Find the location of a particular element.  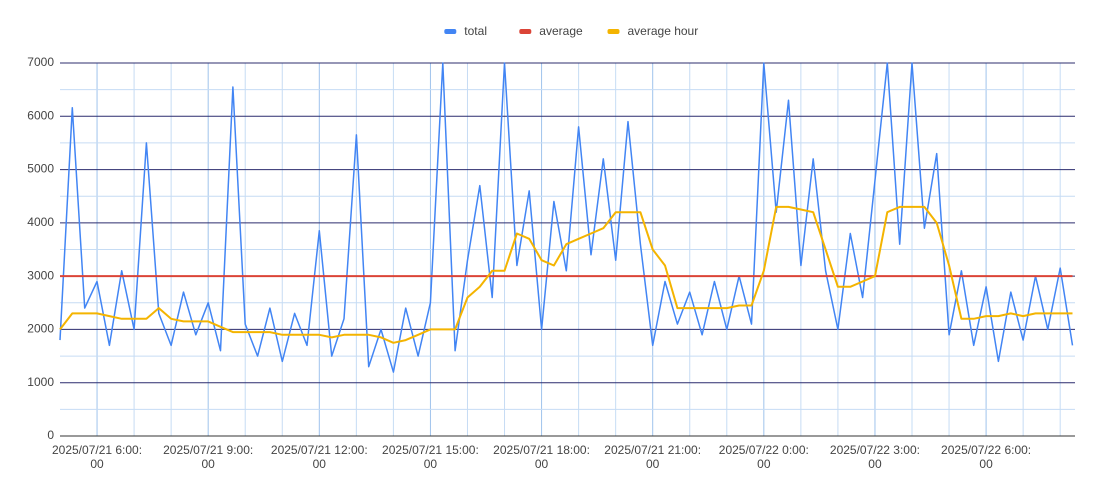

y-tick-label: 0 is located at coordinates (50, 435).